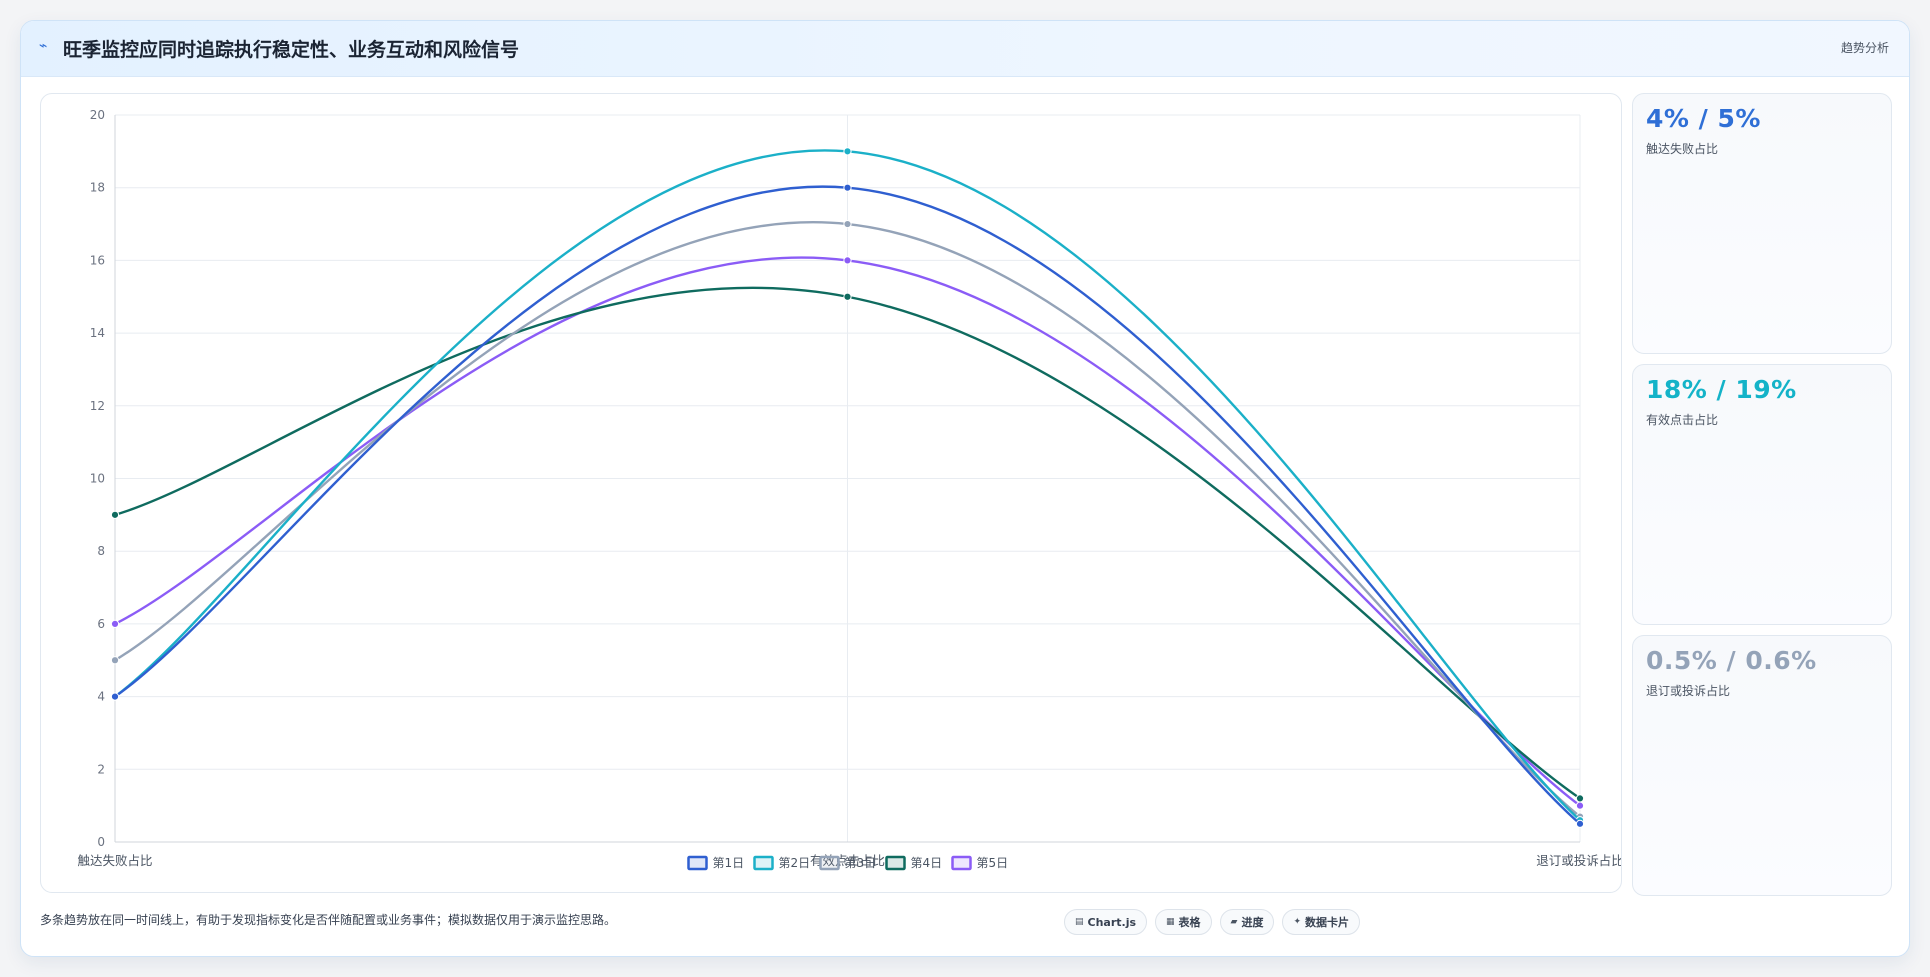 The image size is (1930, 977). What do you see at coordinates (1721, 389) in the screenshot?
I see `kpi-value: 18% / 19%` at bounding box center [1721, 389].